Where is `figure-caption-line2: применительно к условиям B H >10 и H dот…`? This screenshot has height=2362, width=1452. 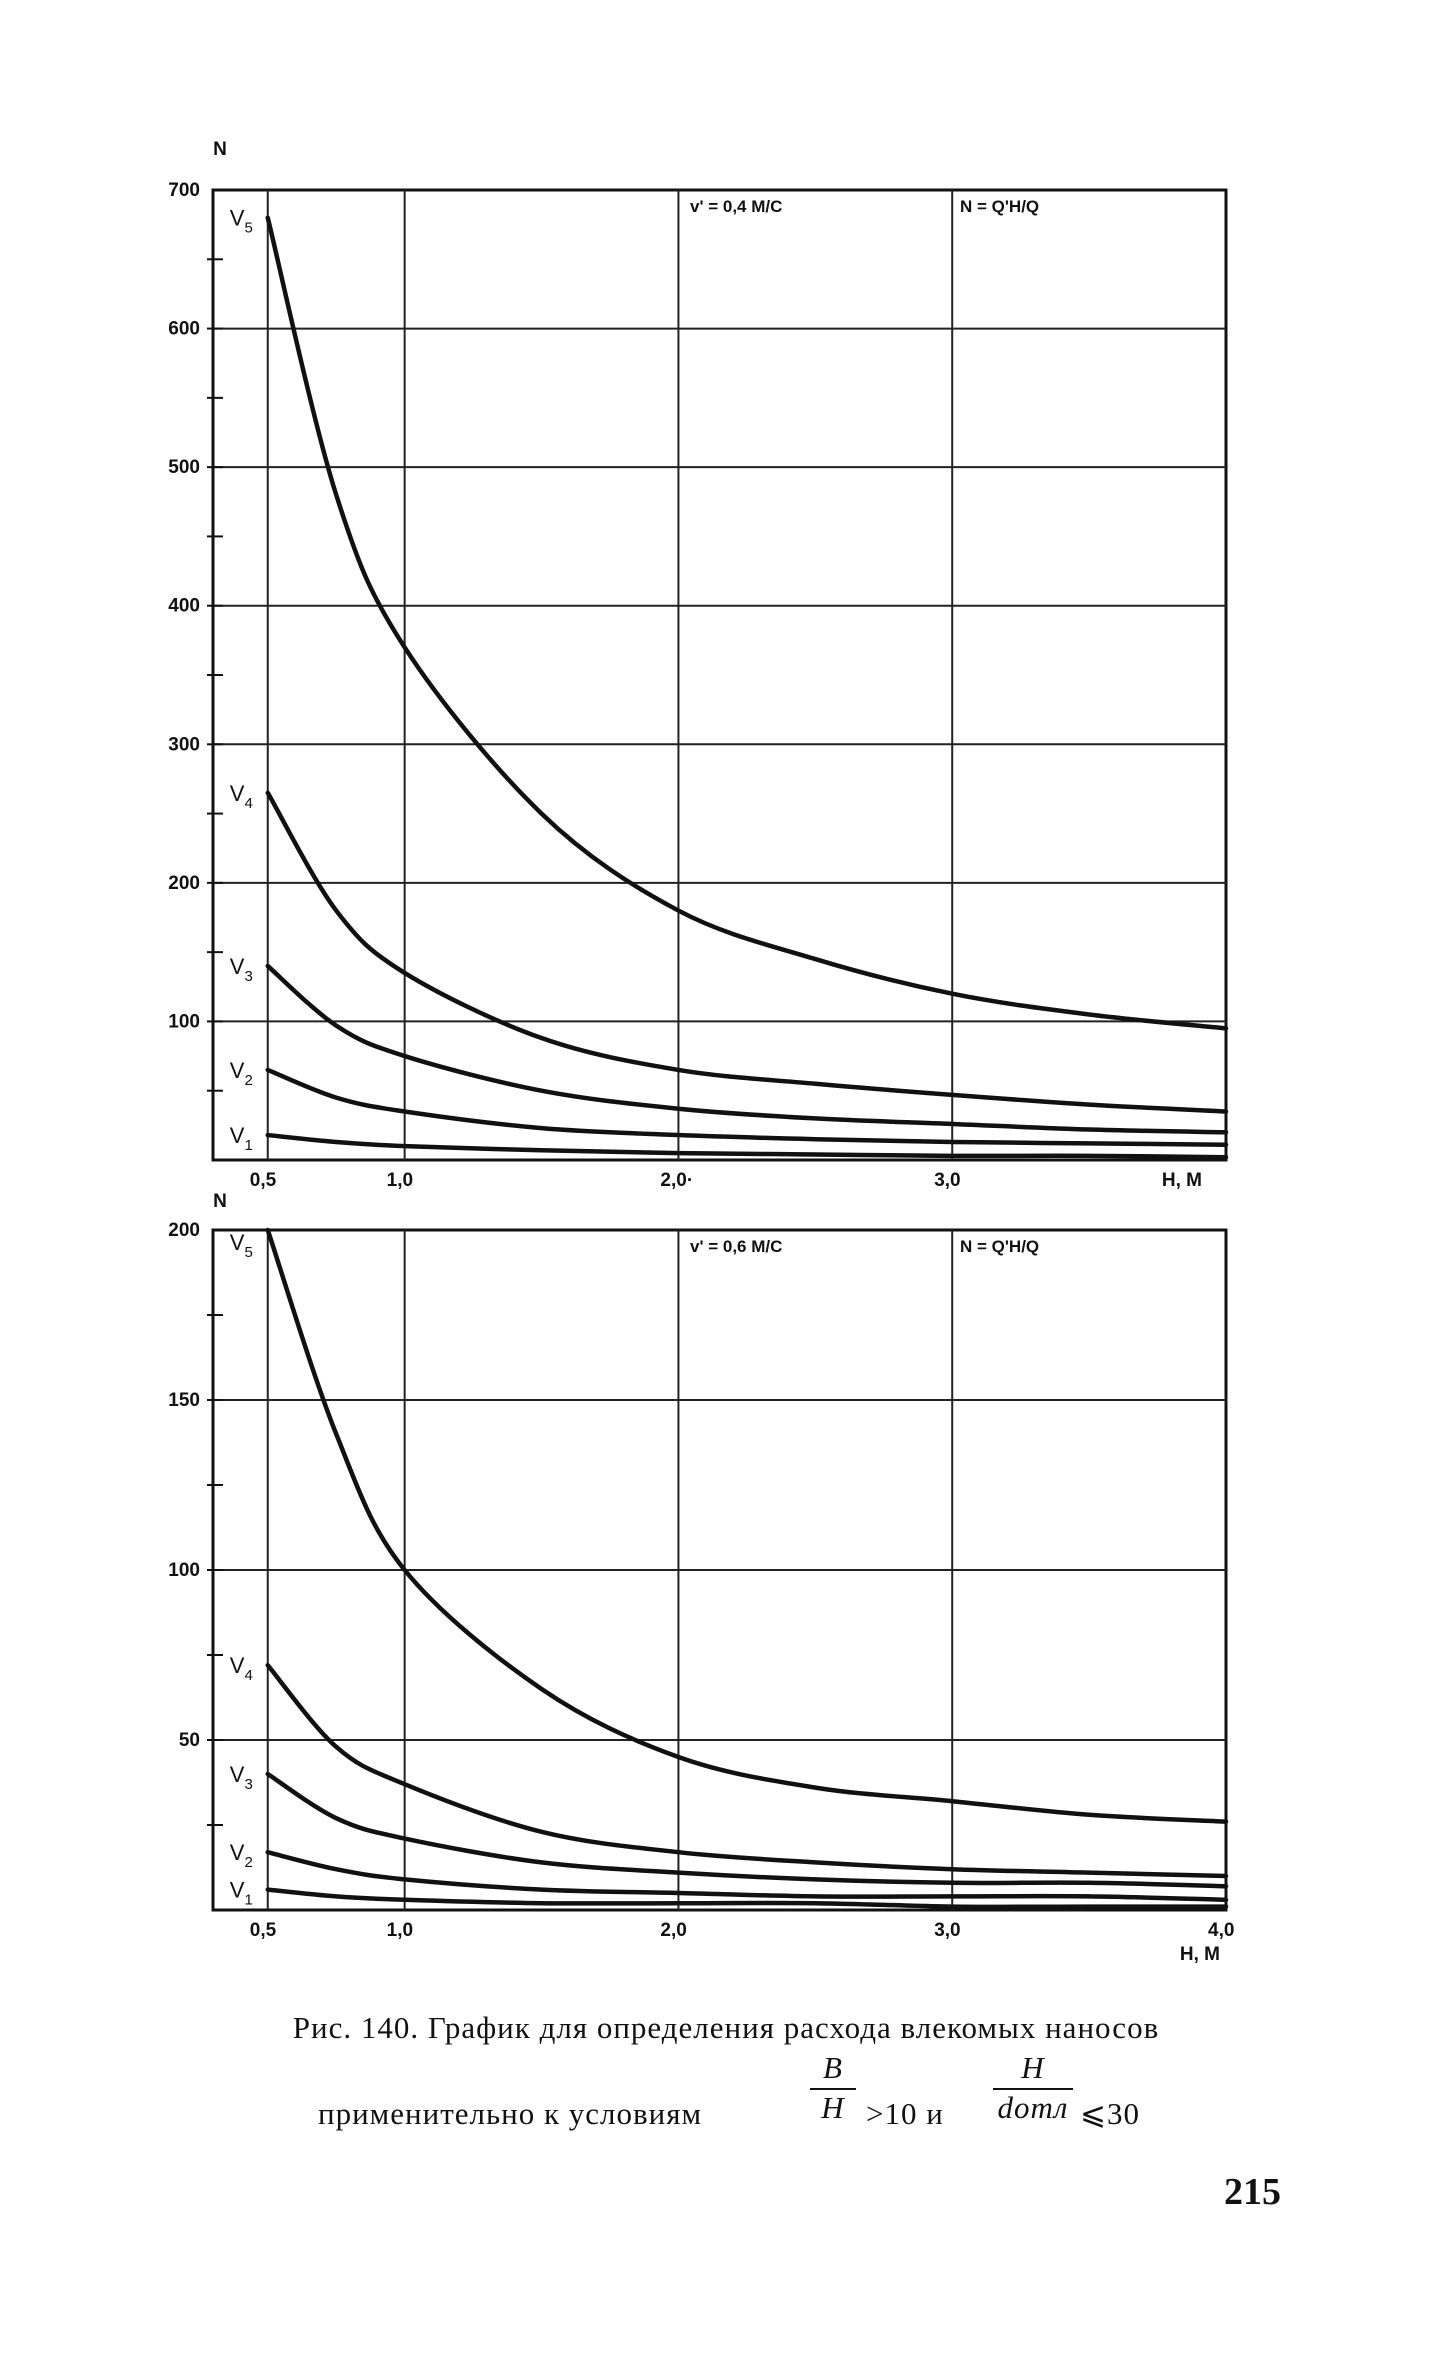
figure-caption-line2: применительно к условиям B H >10 и H dот… is located at coordinates (768, 2105).